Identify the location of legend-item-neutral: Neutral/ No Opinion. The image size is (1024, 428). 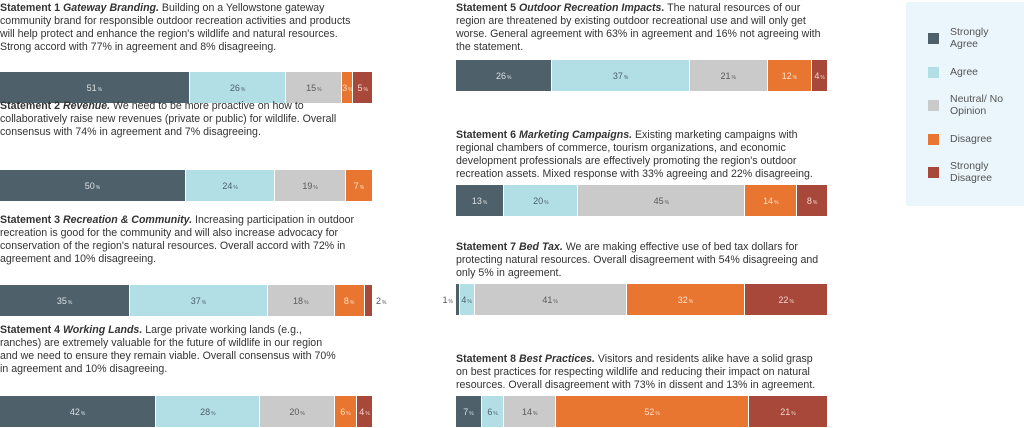
(976, 105).